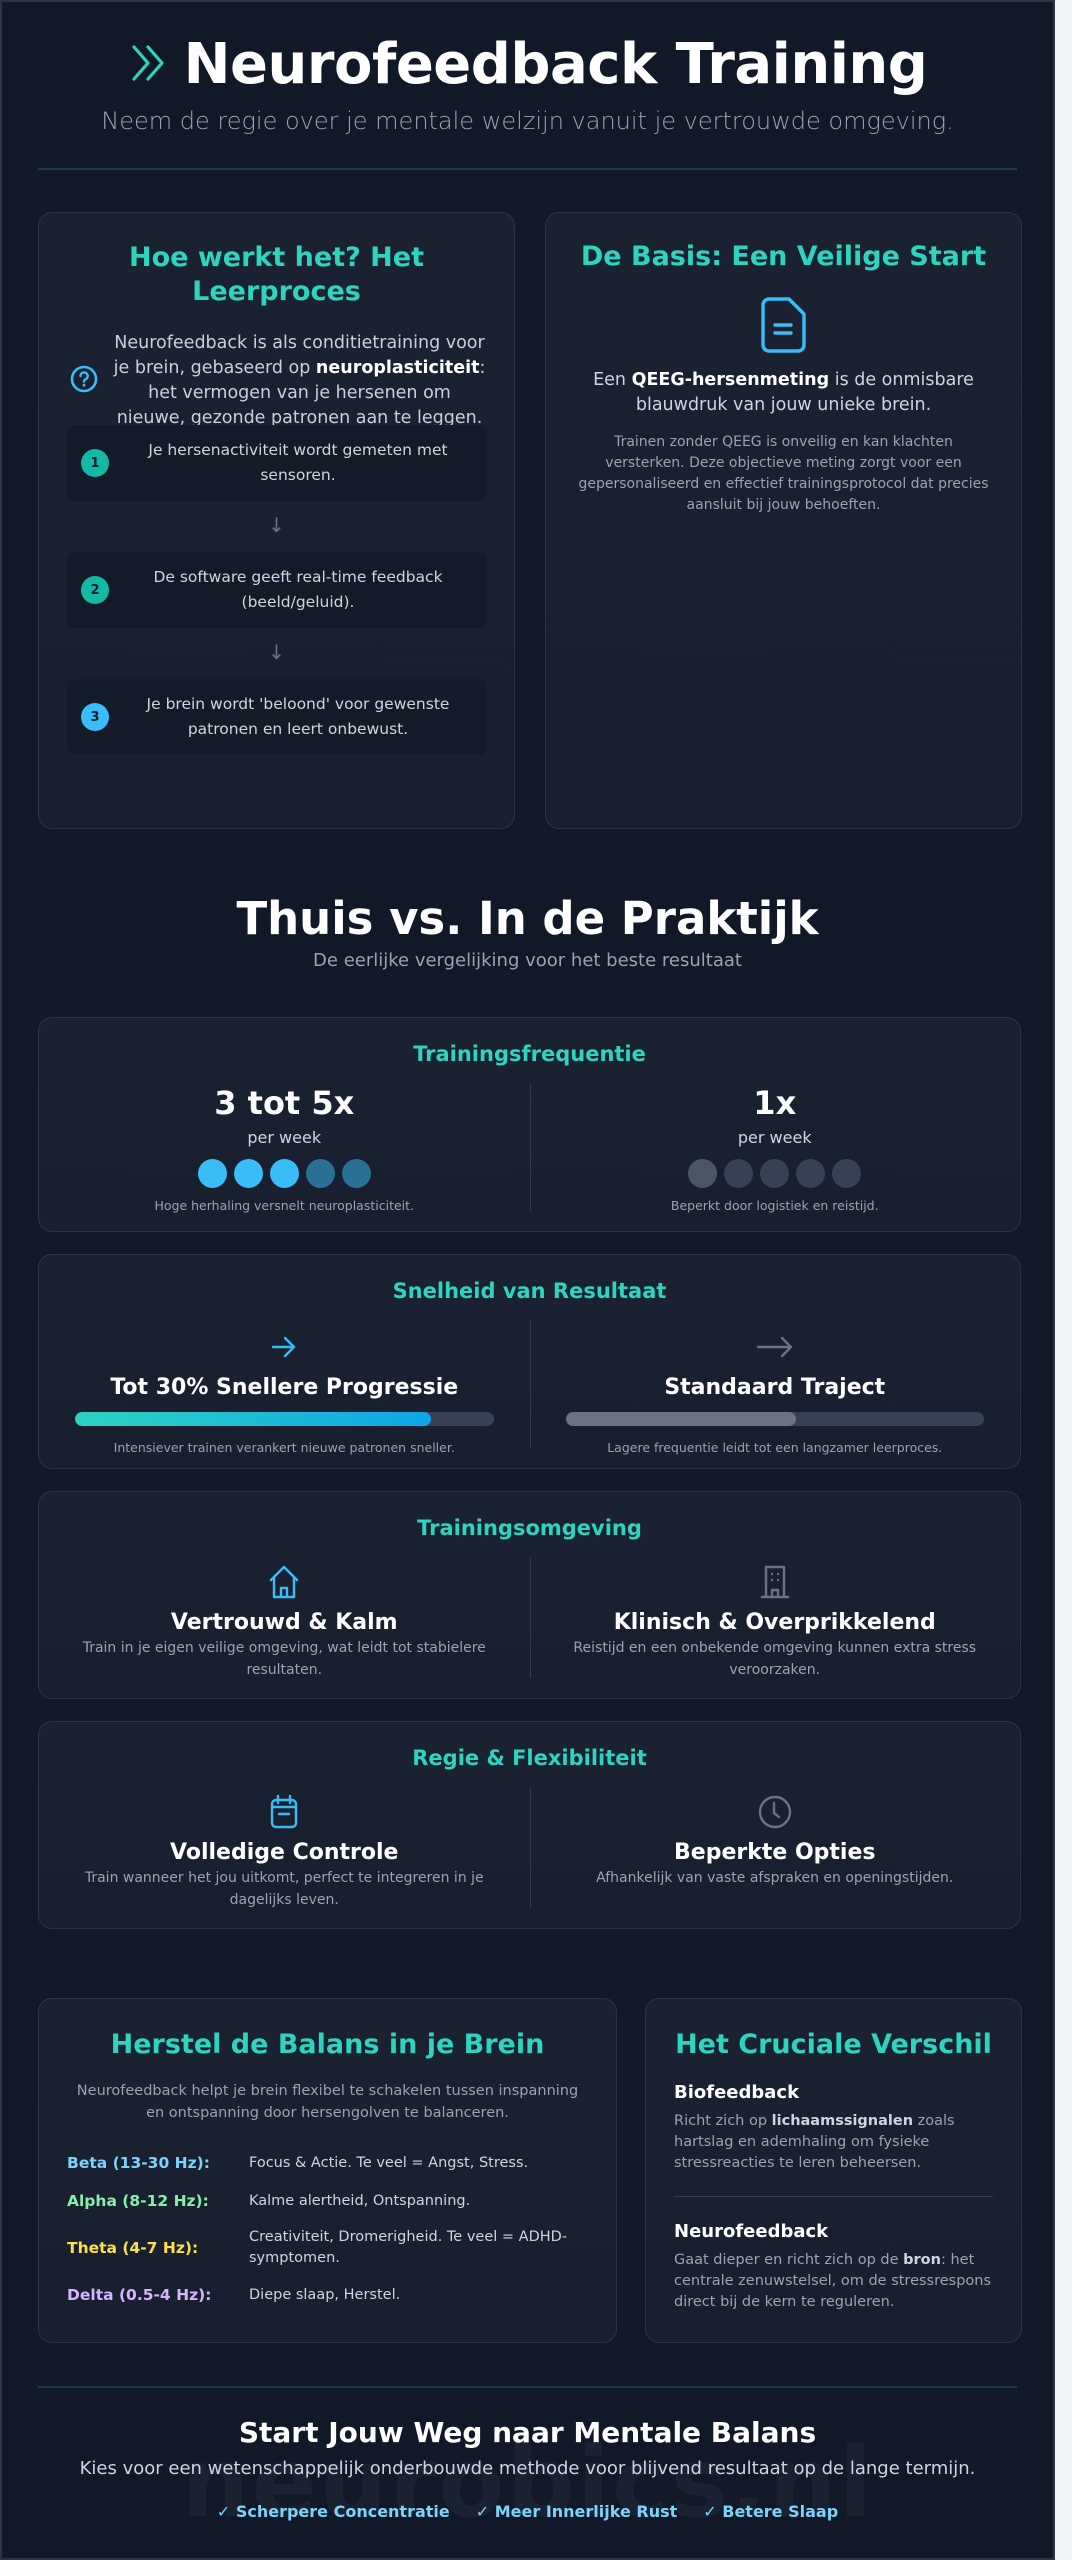 This screenshot has width=1072, height=2560. Describe the element at coordinates (389, 2162) in the screenshot. I see `brainwave-desc: Focus & Actie. Te veel = Angst, Stress.` at that location.